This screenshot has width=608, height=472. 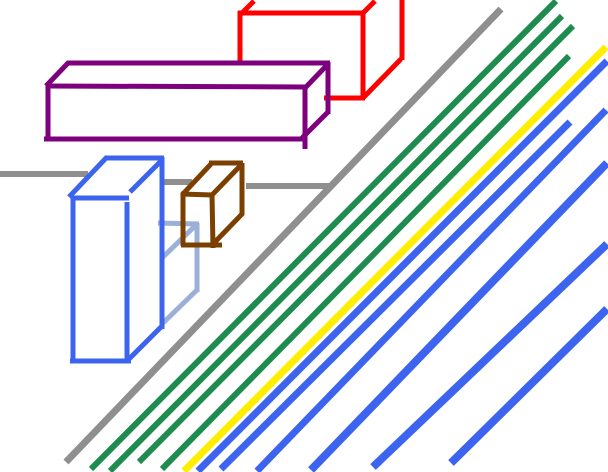 I want to click on purple-box, so click(x=187, y=104).